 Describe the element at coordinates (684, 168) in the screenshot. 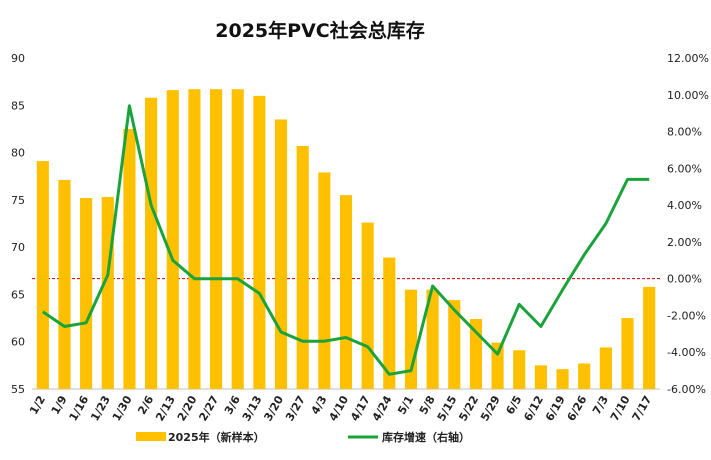

I see `y-right-tick-label: 6.00%` at that location.